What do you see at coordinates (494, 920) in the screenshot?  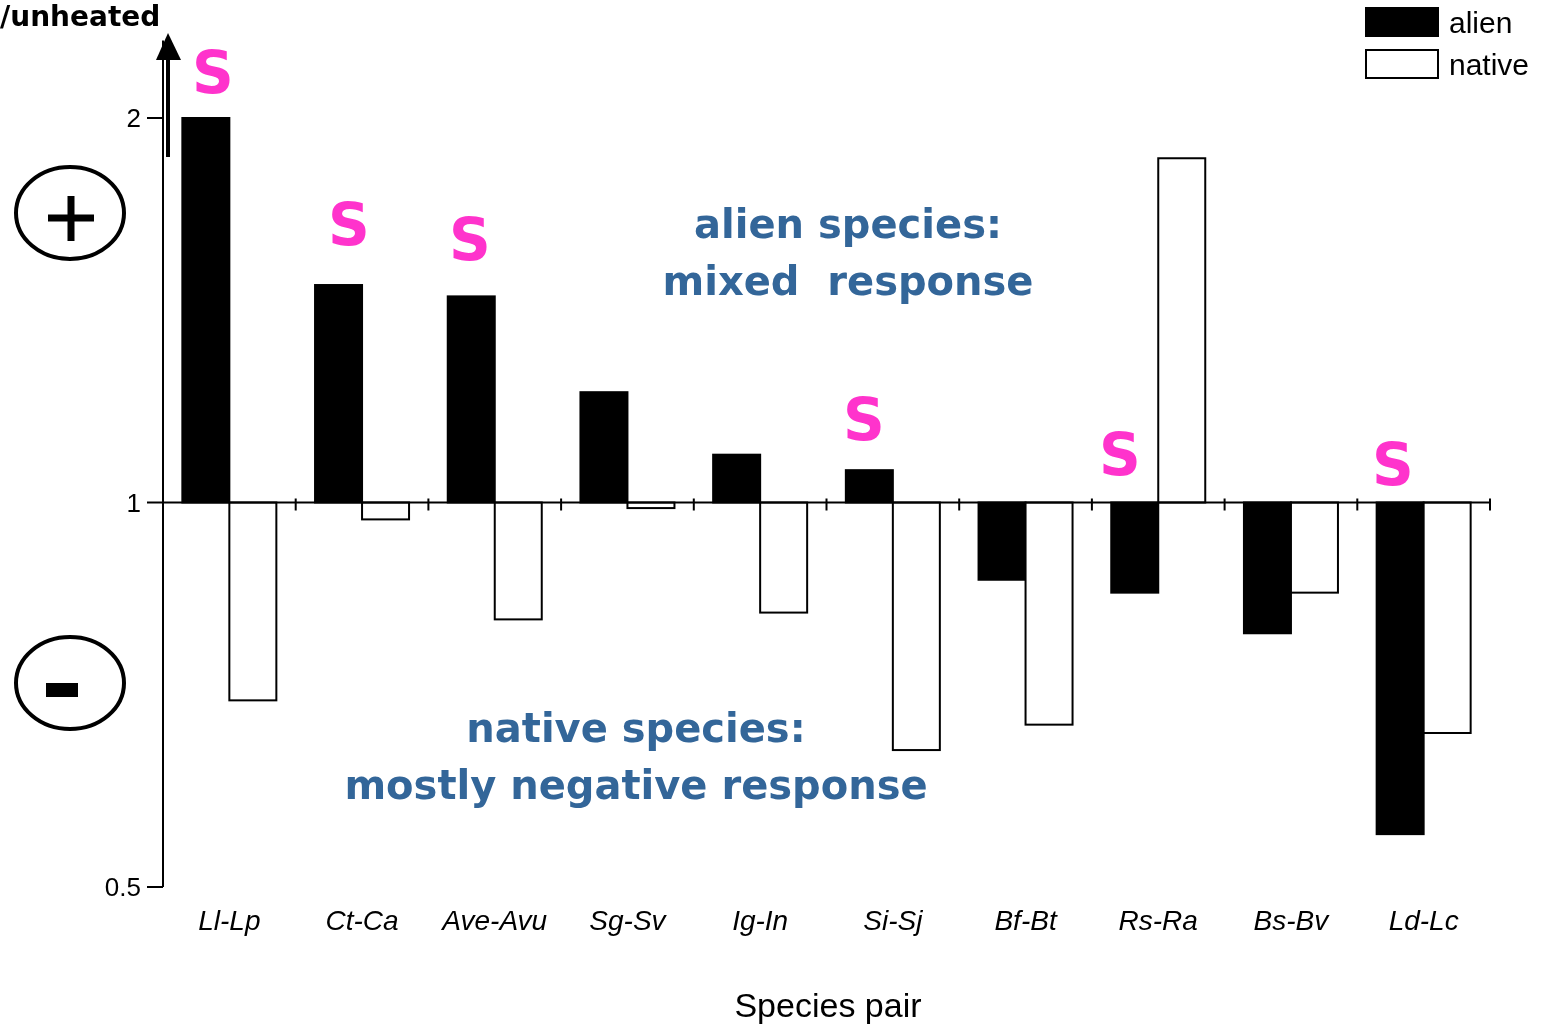 I see `x-tick-label: Ave-Avu` at bounding box center [494, 920].